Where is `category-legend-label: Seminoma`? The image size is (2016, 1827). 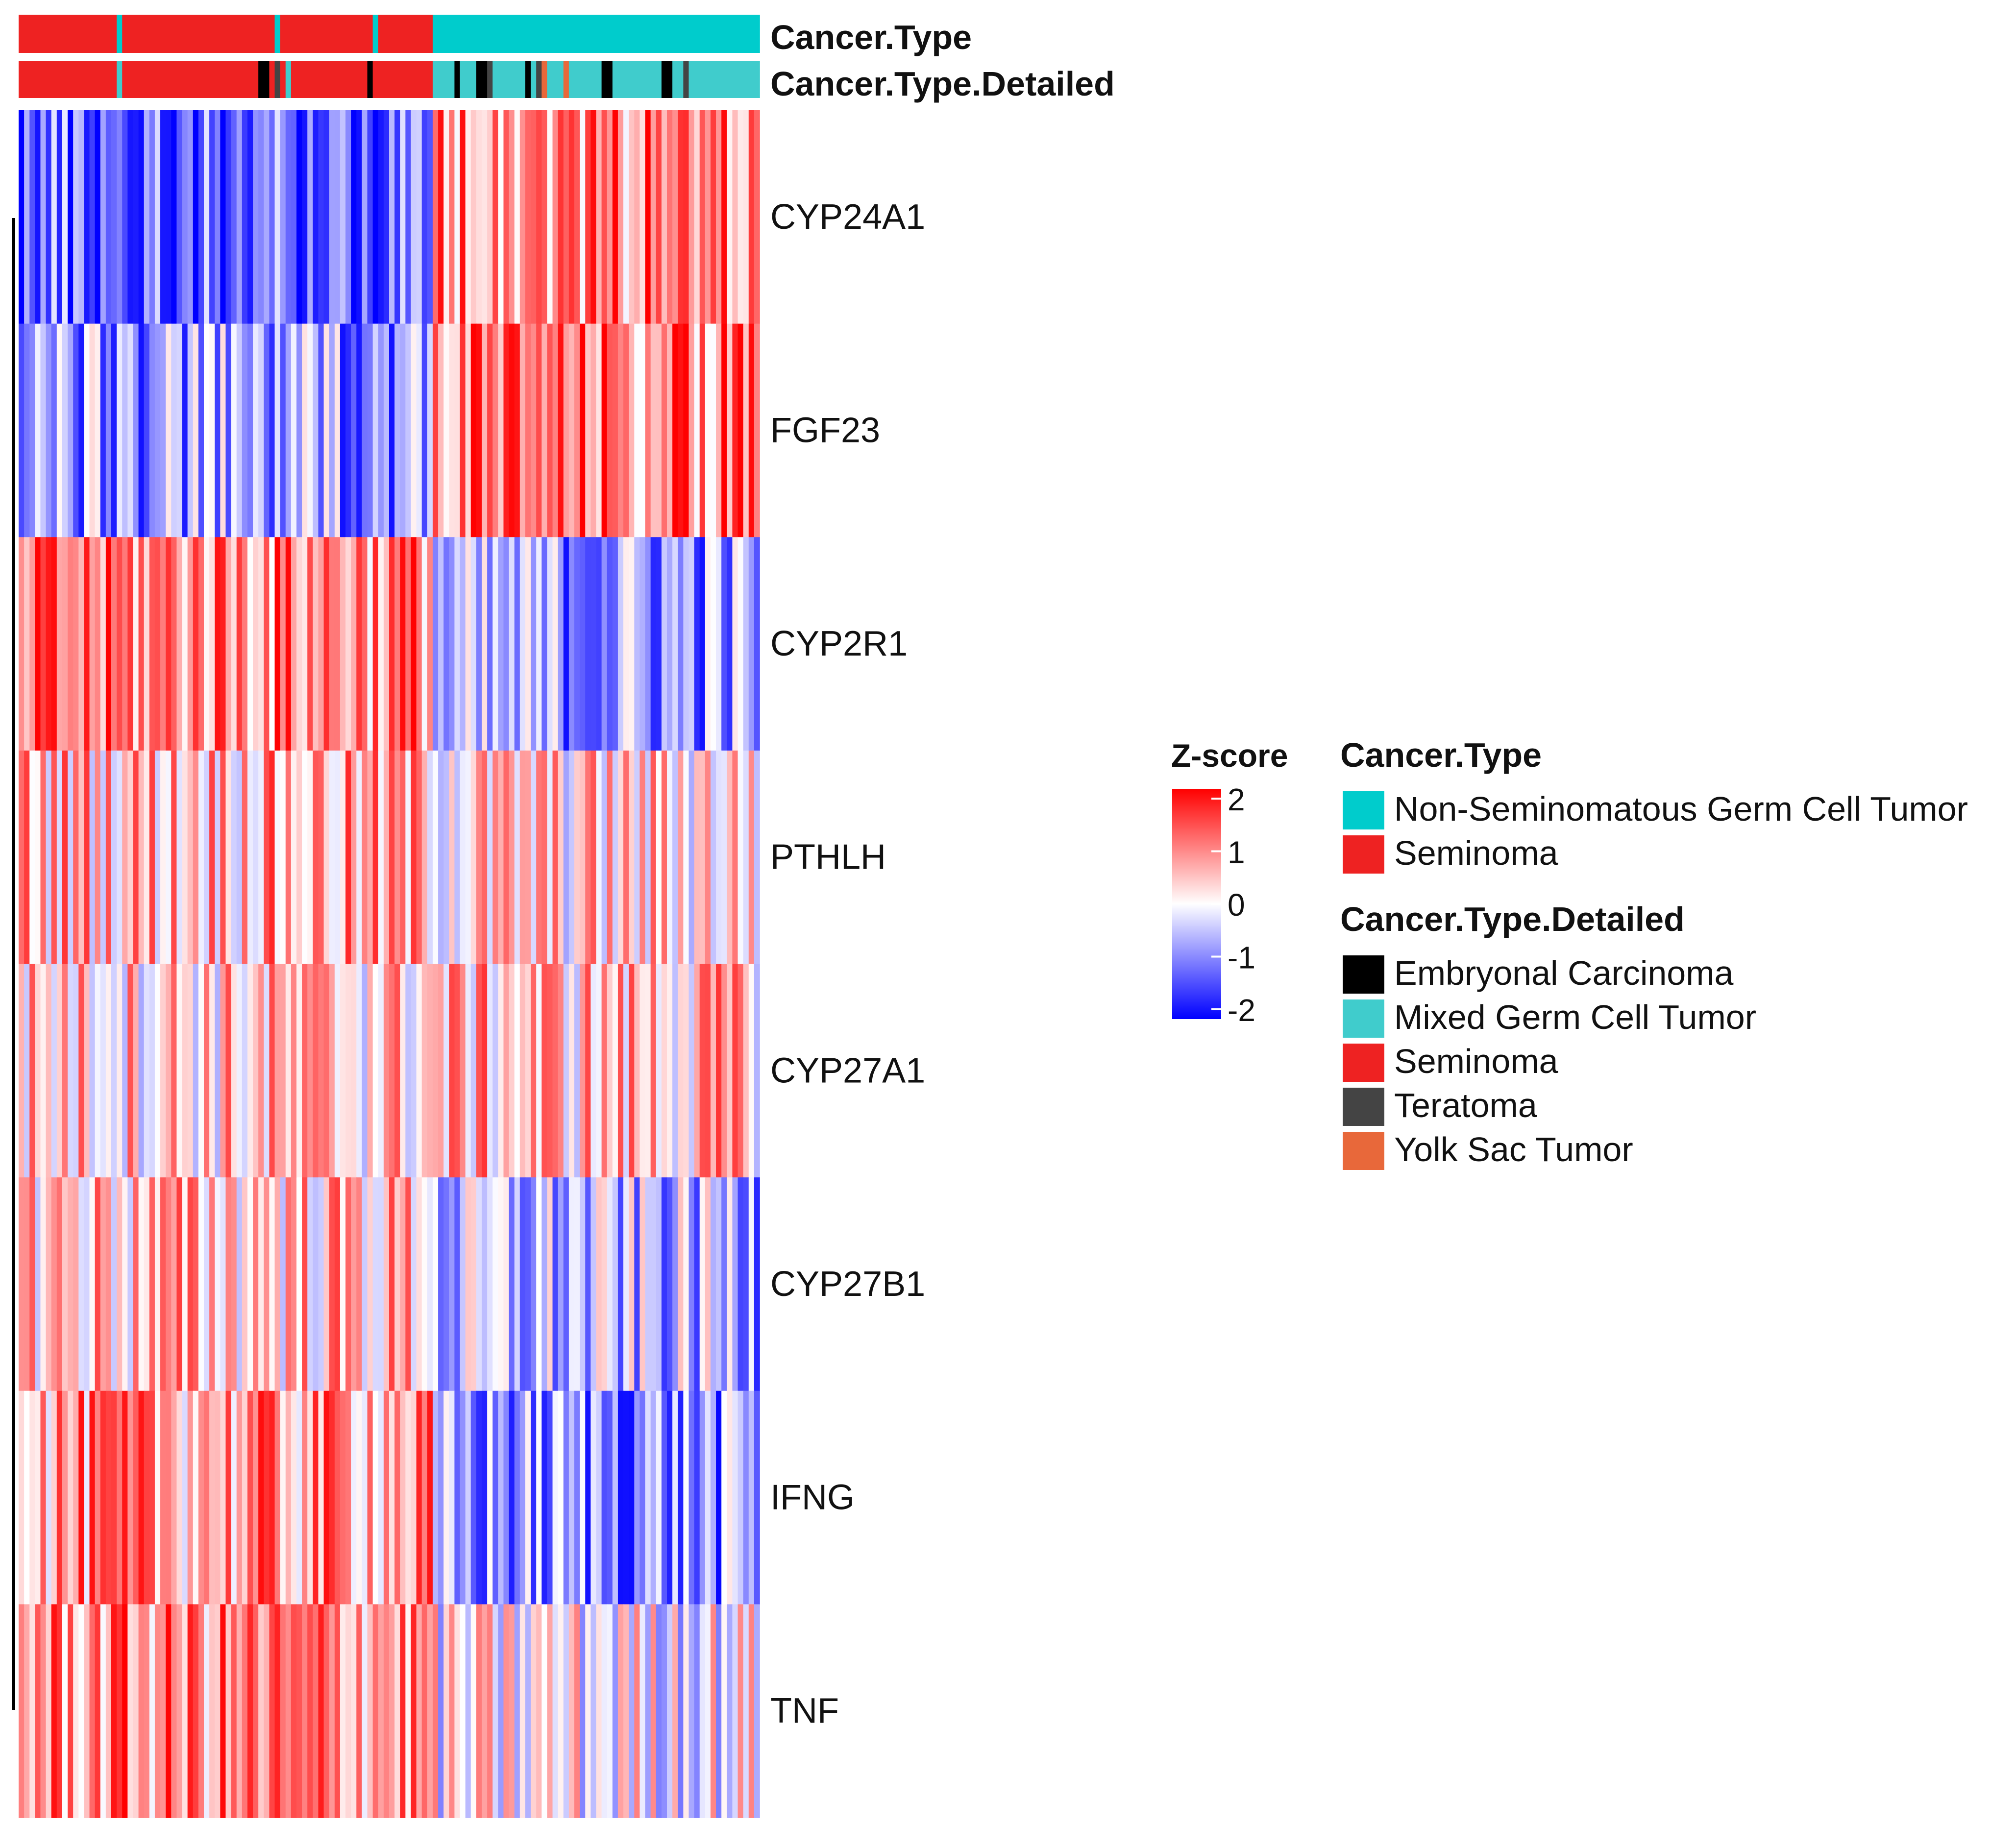
category-legend-label: Seminoma is located at coordinates (1476, 1061).